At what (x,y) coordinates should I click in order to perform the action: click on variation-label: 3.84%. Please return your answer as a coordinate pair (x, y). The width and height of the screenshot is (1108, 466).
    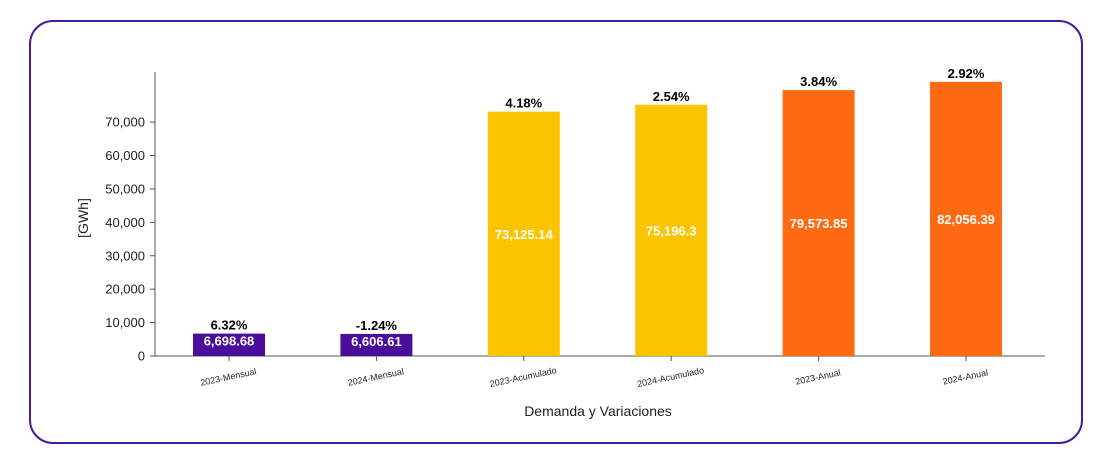
    Looking at the image, I should click on (818, 81).